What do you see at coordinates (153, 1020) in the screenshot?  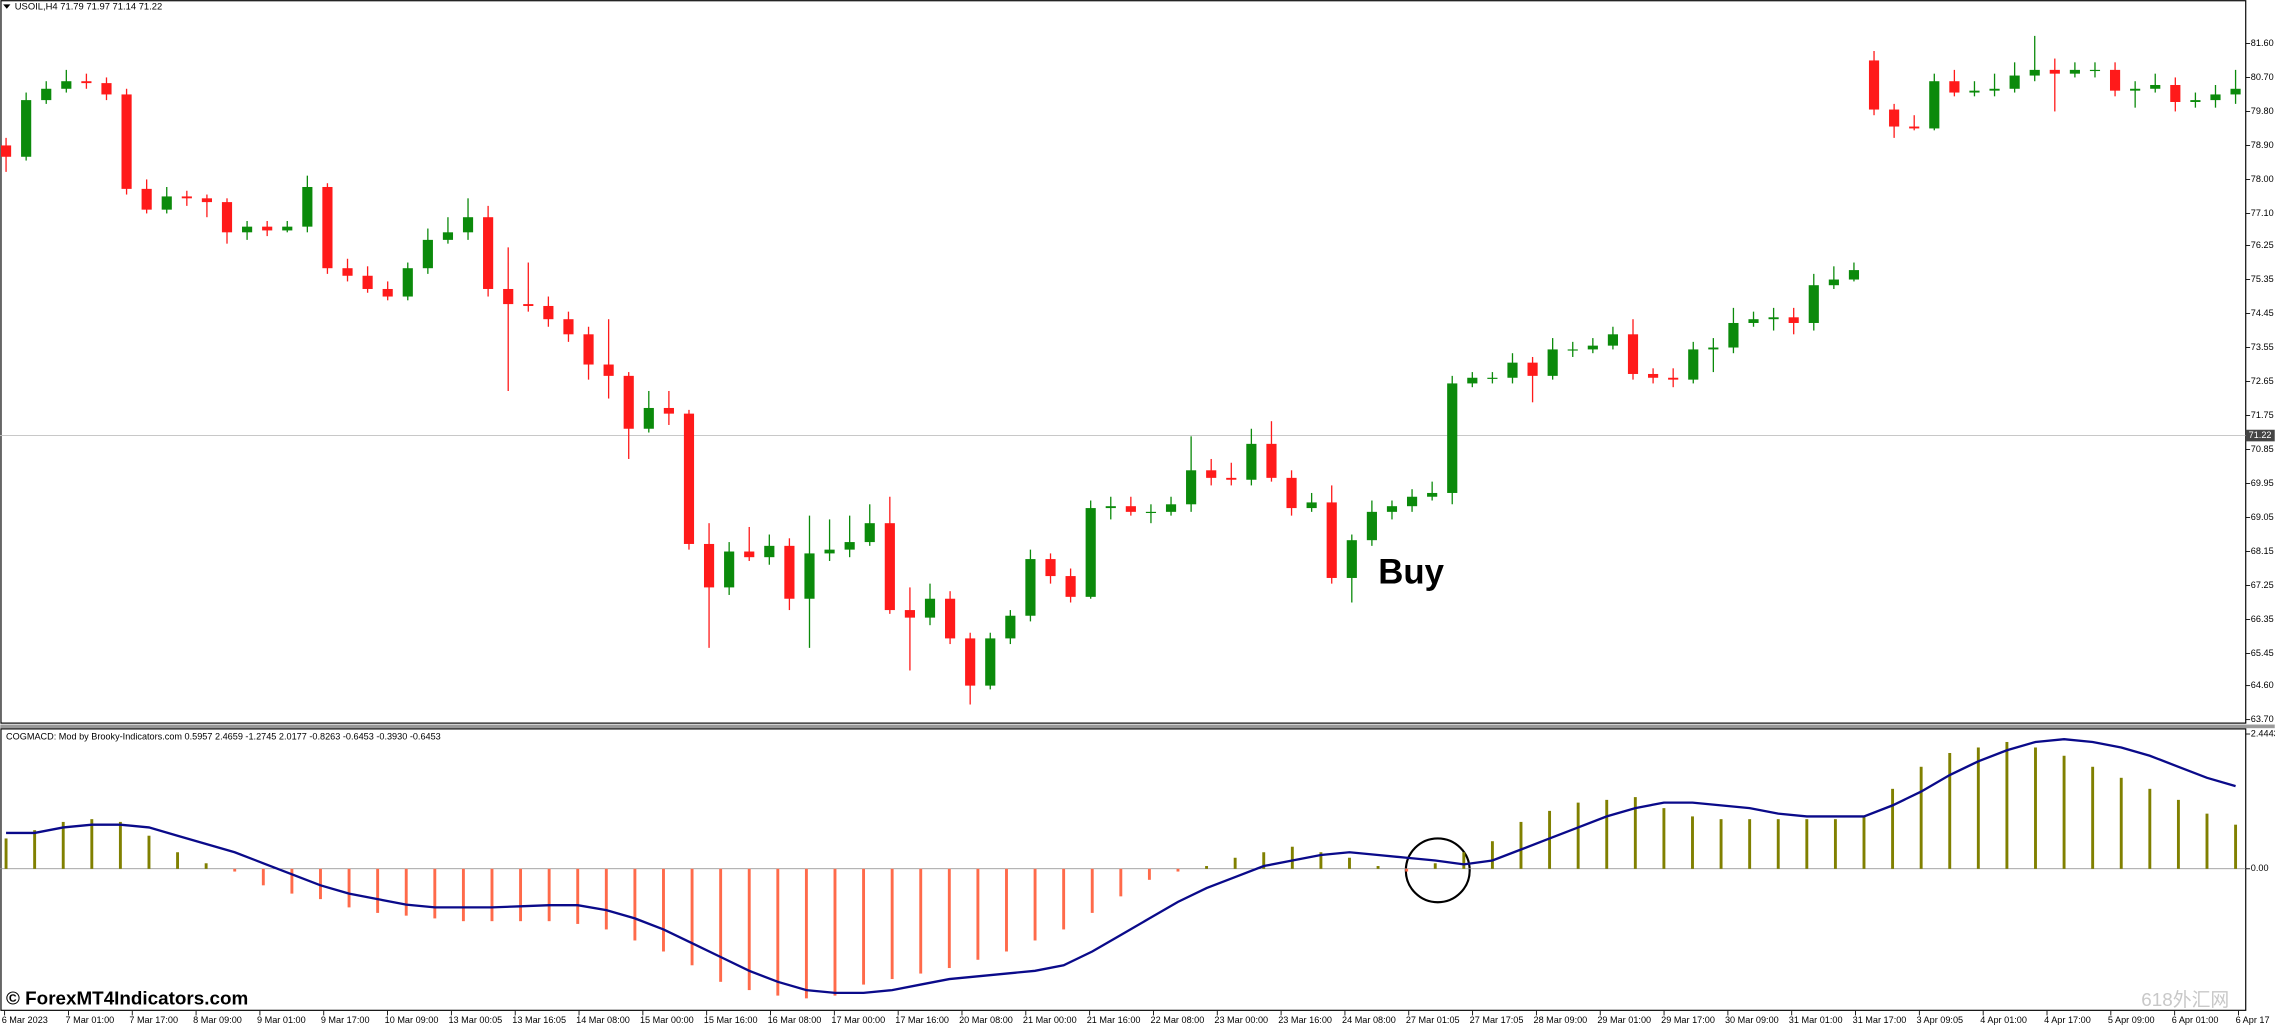 I see `x-tick-label: 7 Mar 17:00` at bounding box center [153, 1020].